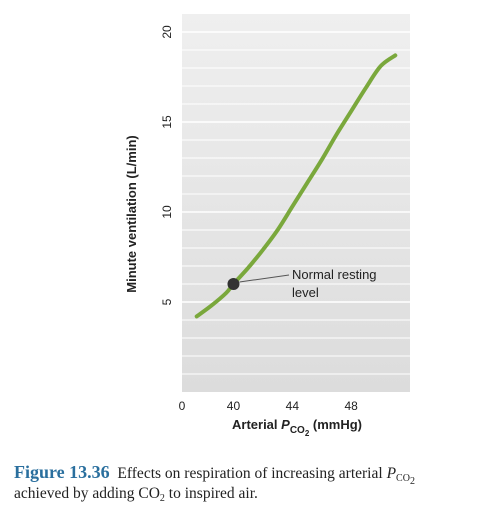 The height and width of the screenshot is (521, 497). I want to click on y-tick-label: 15, so click(167, 122).